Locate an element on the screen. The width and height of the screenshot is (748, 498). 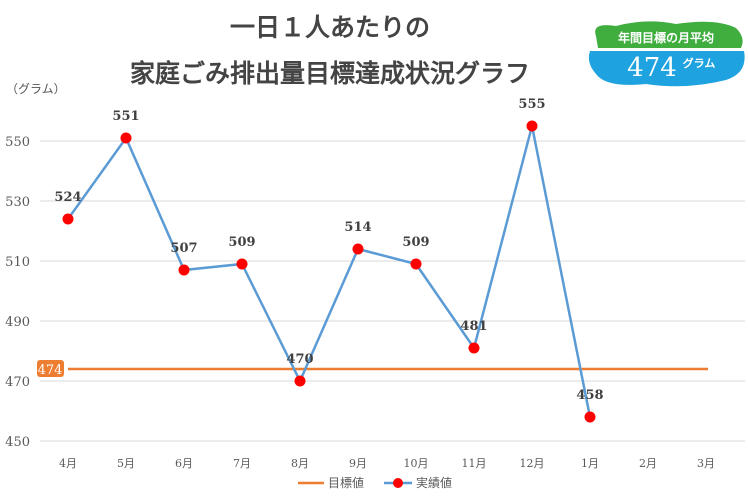
target-label-bg is located at coordinates (50, 368).